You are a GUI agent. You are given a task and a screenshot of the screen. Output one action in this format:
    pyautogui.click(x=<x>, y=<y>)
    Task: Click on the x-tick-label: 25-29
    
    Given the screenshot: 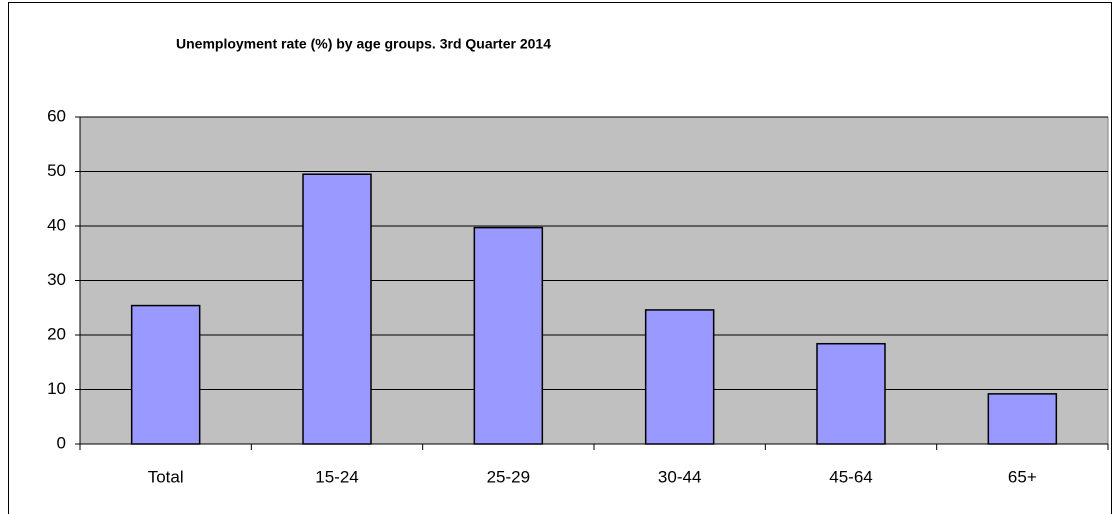 What is the action you would take?
    pyautogui.click(x=508, y=476)
    